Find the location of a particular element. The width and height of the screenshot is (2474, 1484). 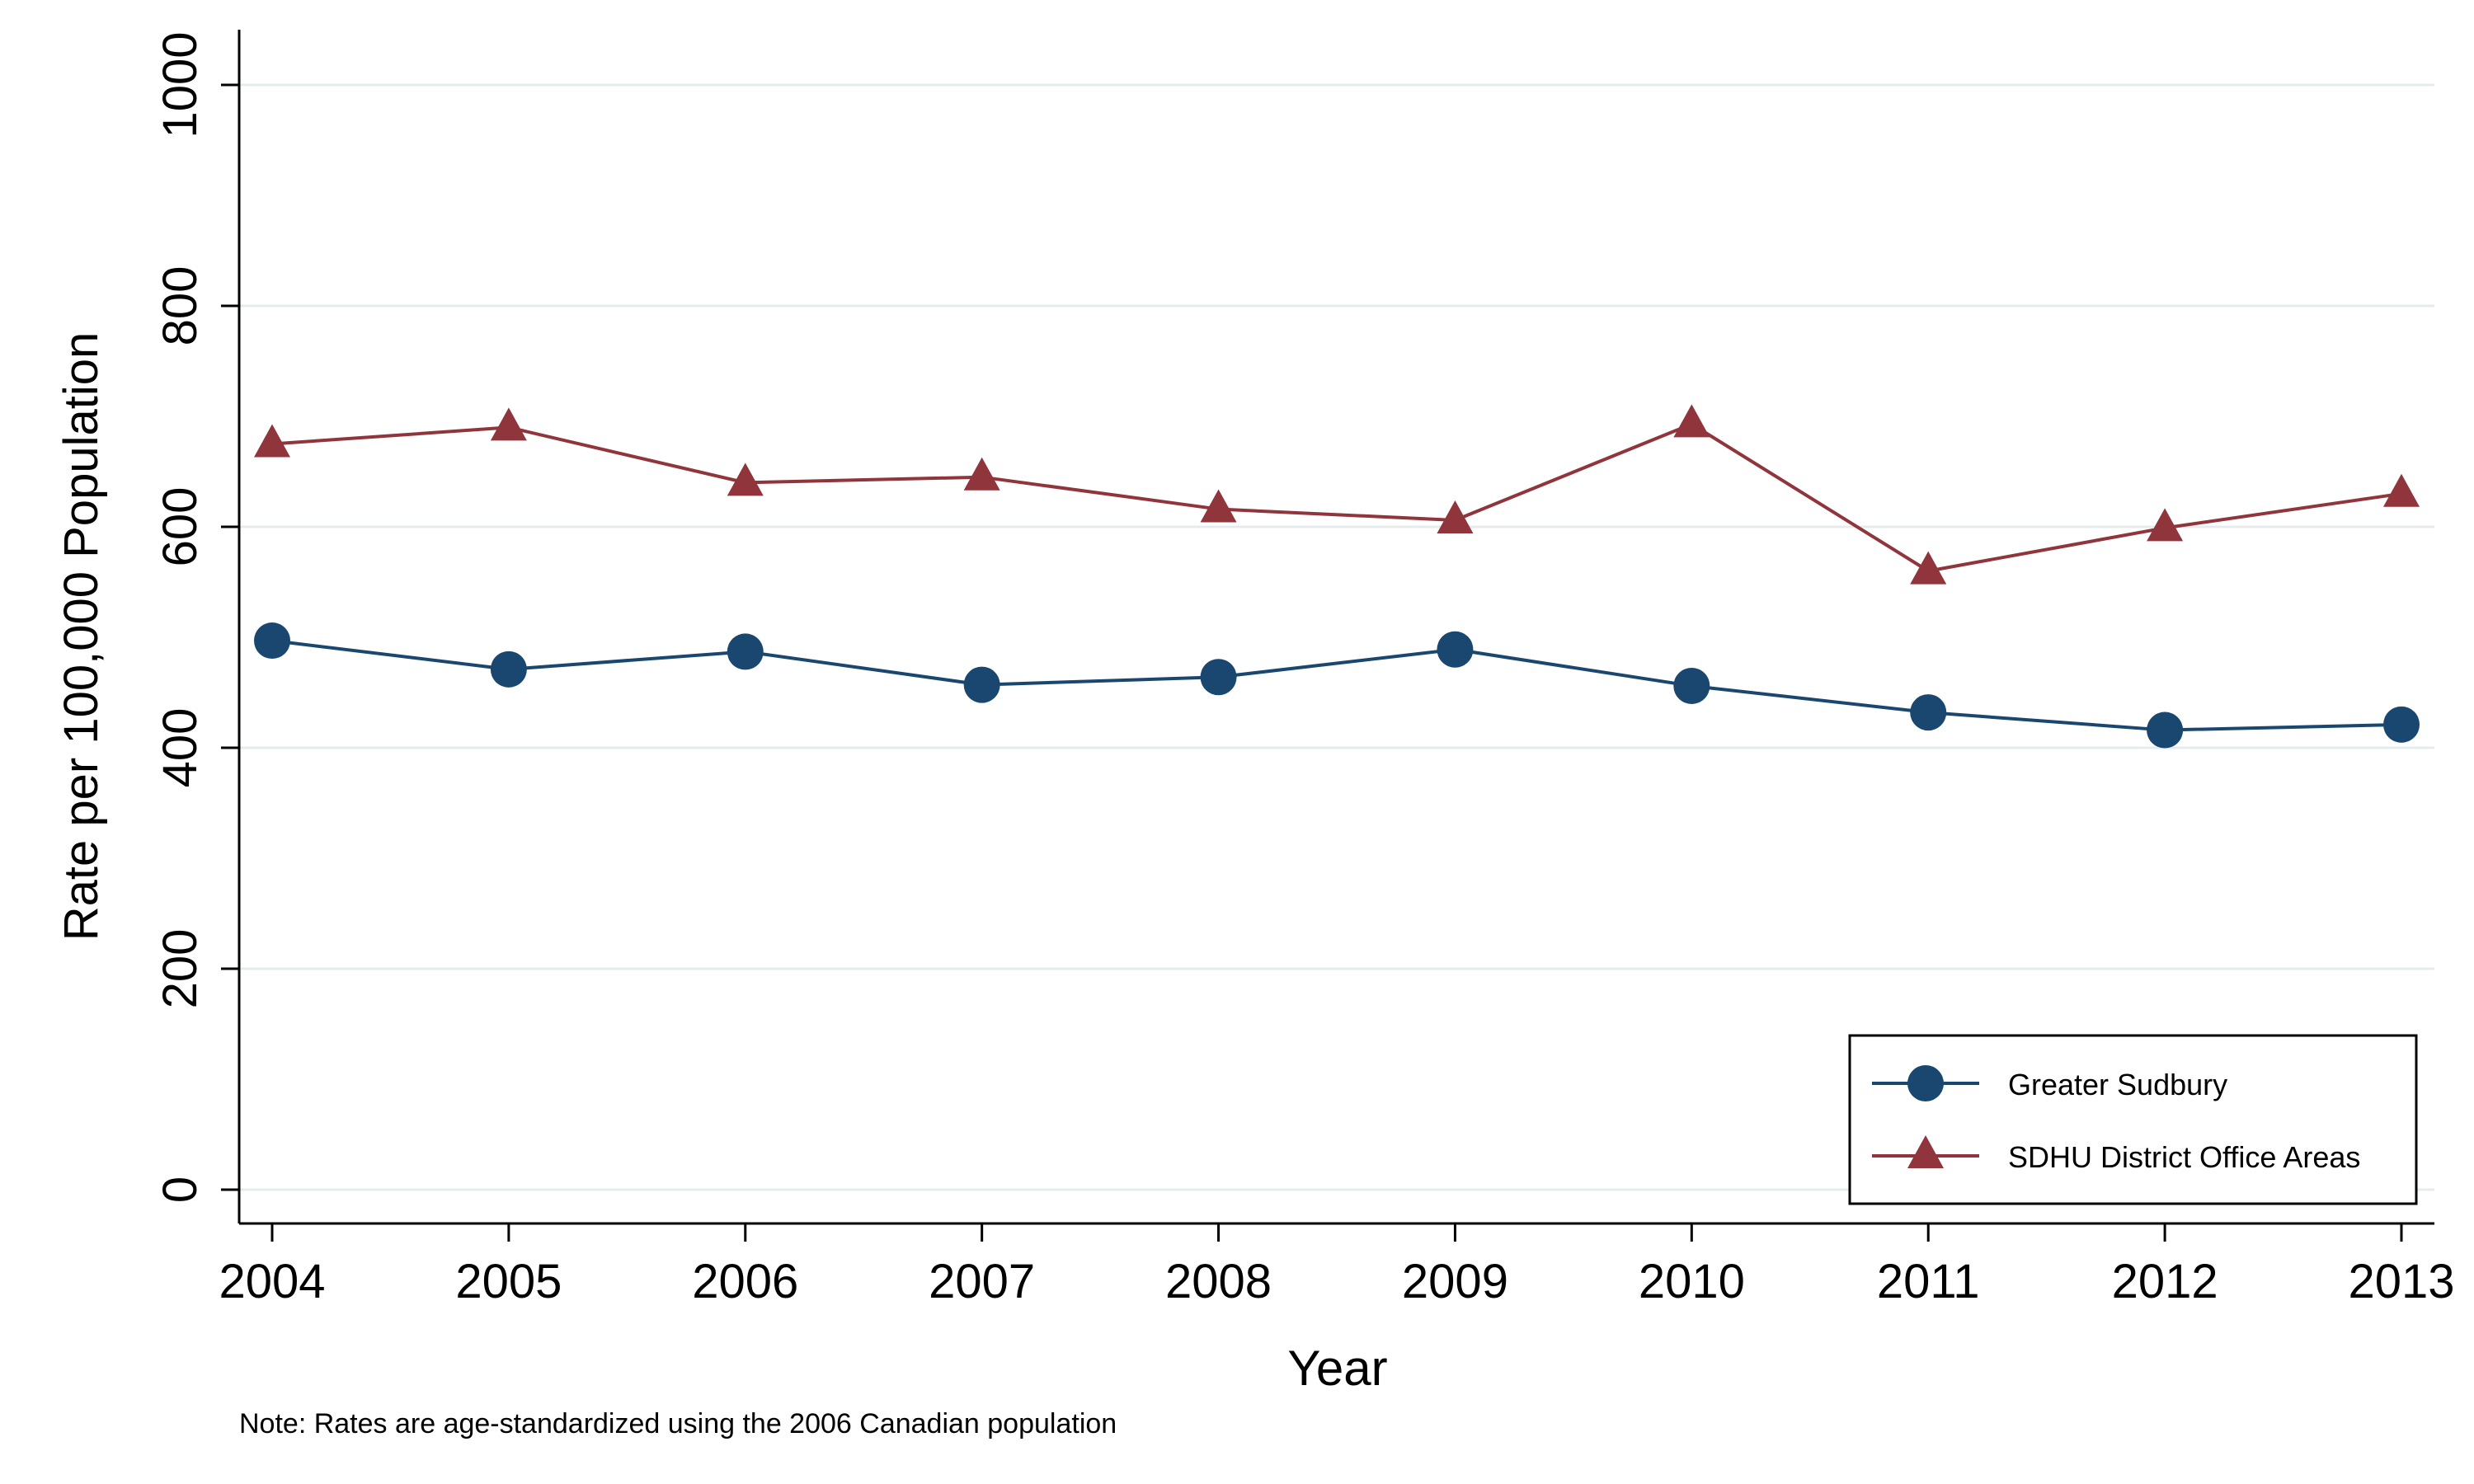

y-tick-label-600: 600 is located at coordinates (180, 527).